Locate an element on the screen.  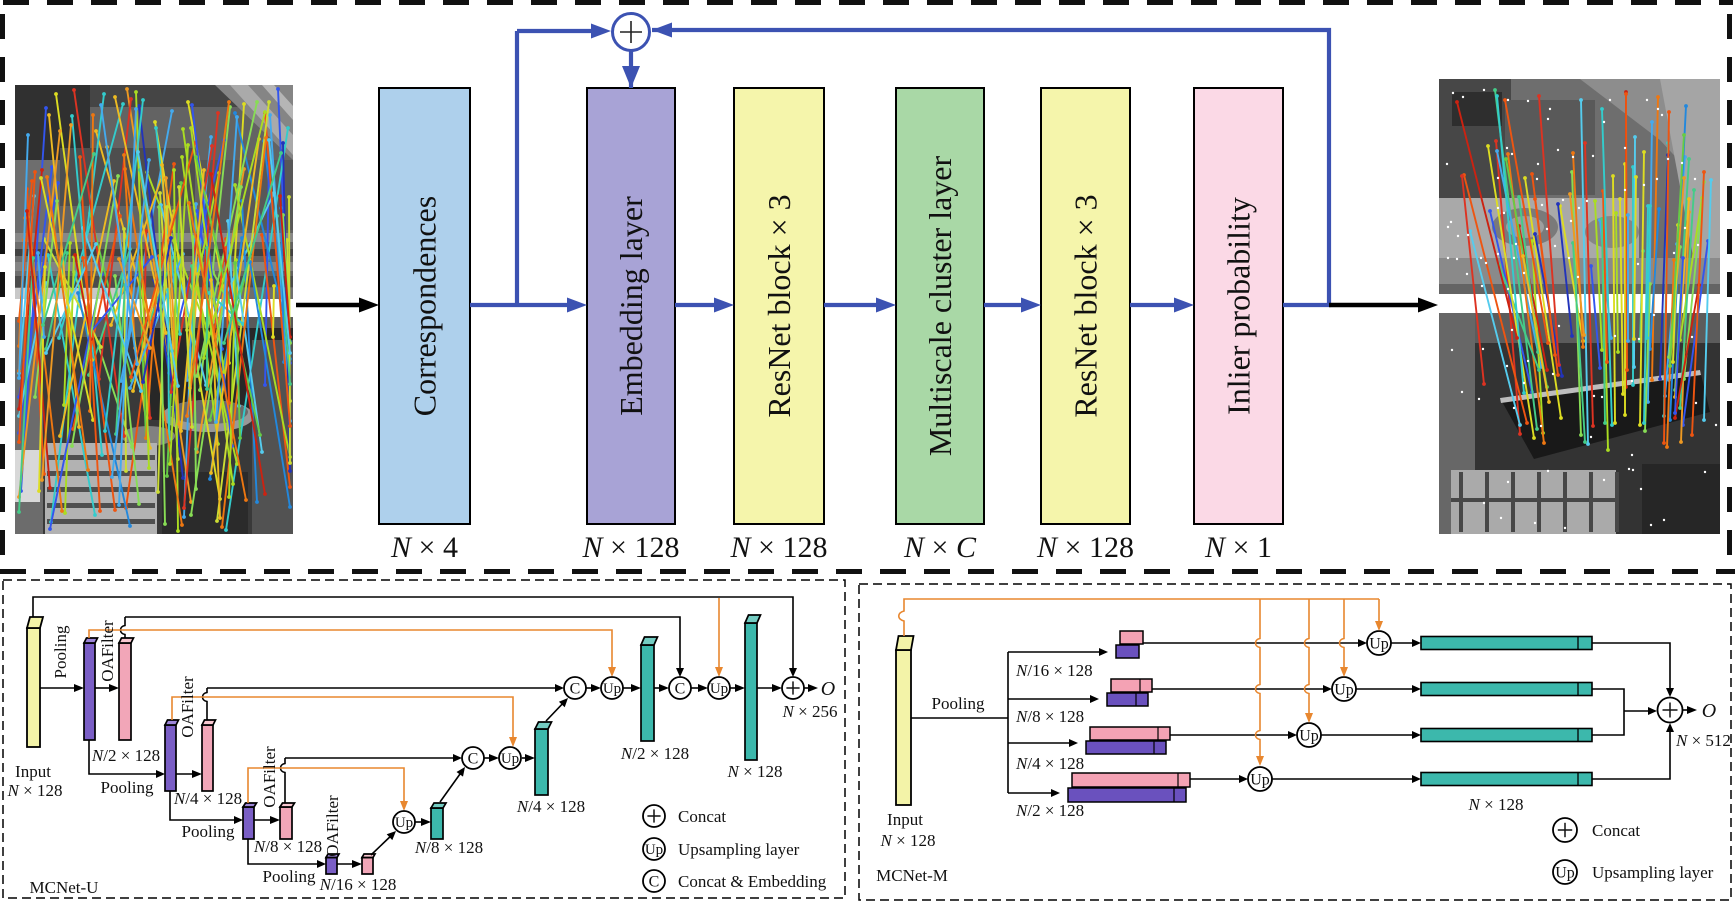
svg-text: Correspondences is located at coordinates (425, 306).